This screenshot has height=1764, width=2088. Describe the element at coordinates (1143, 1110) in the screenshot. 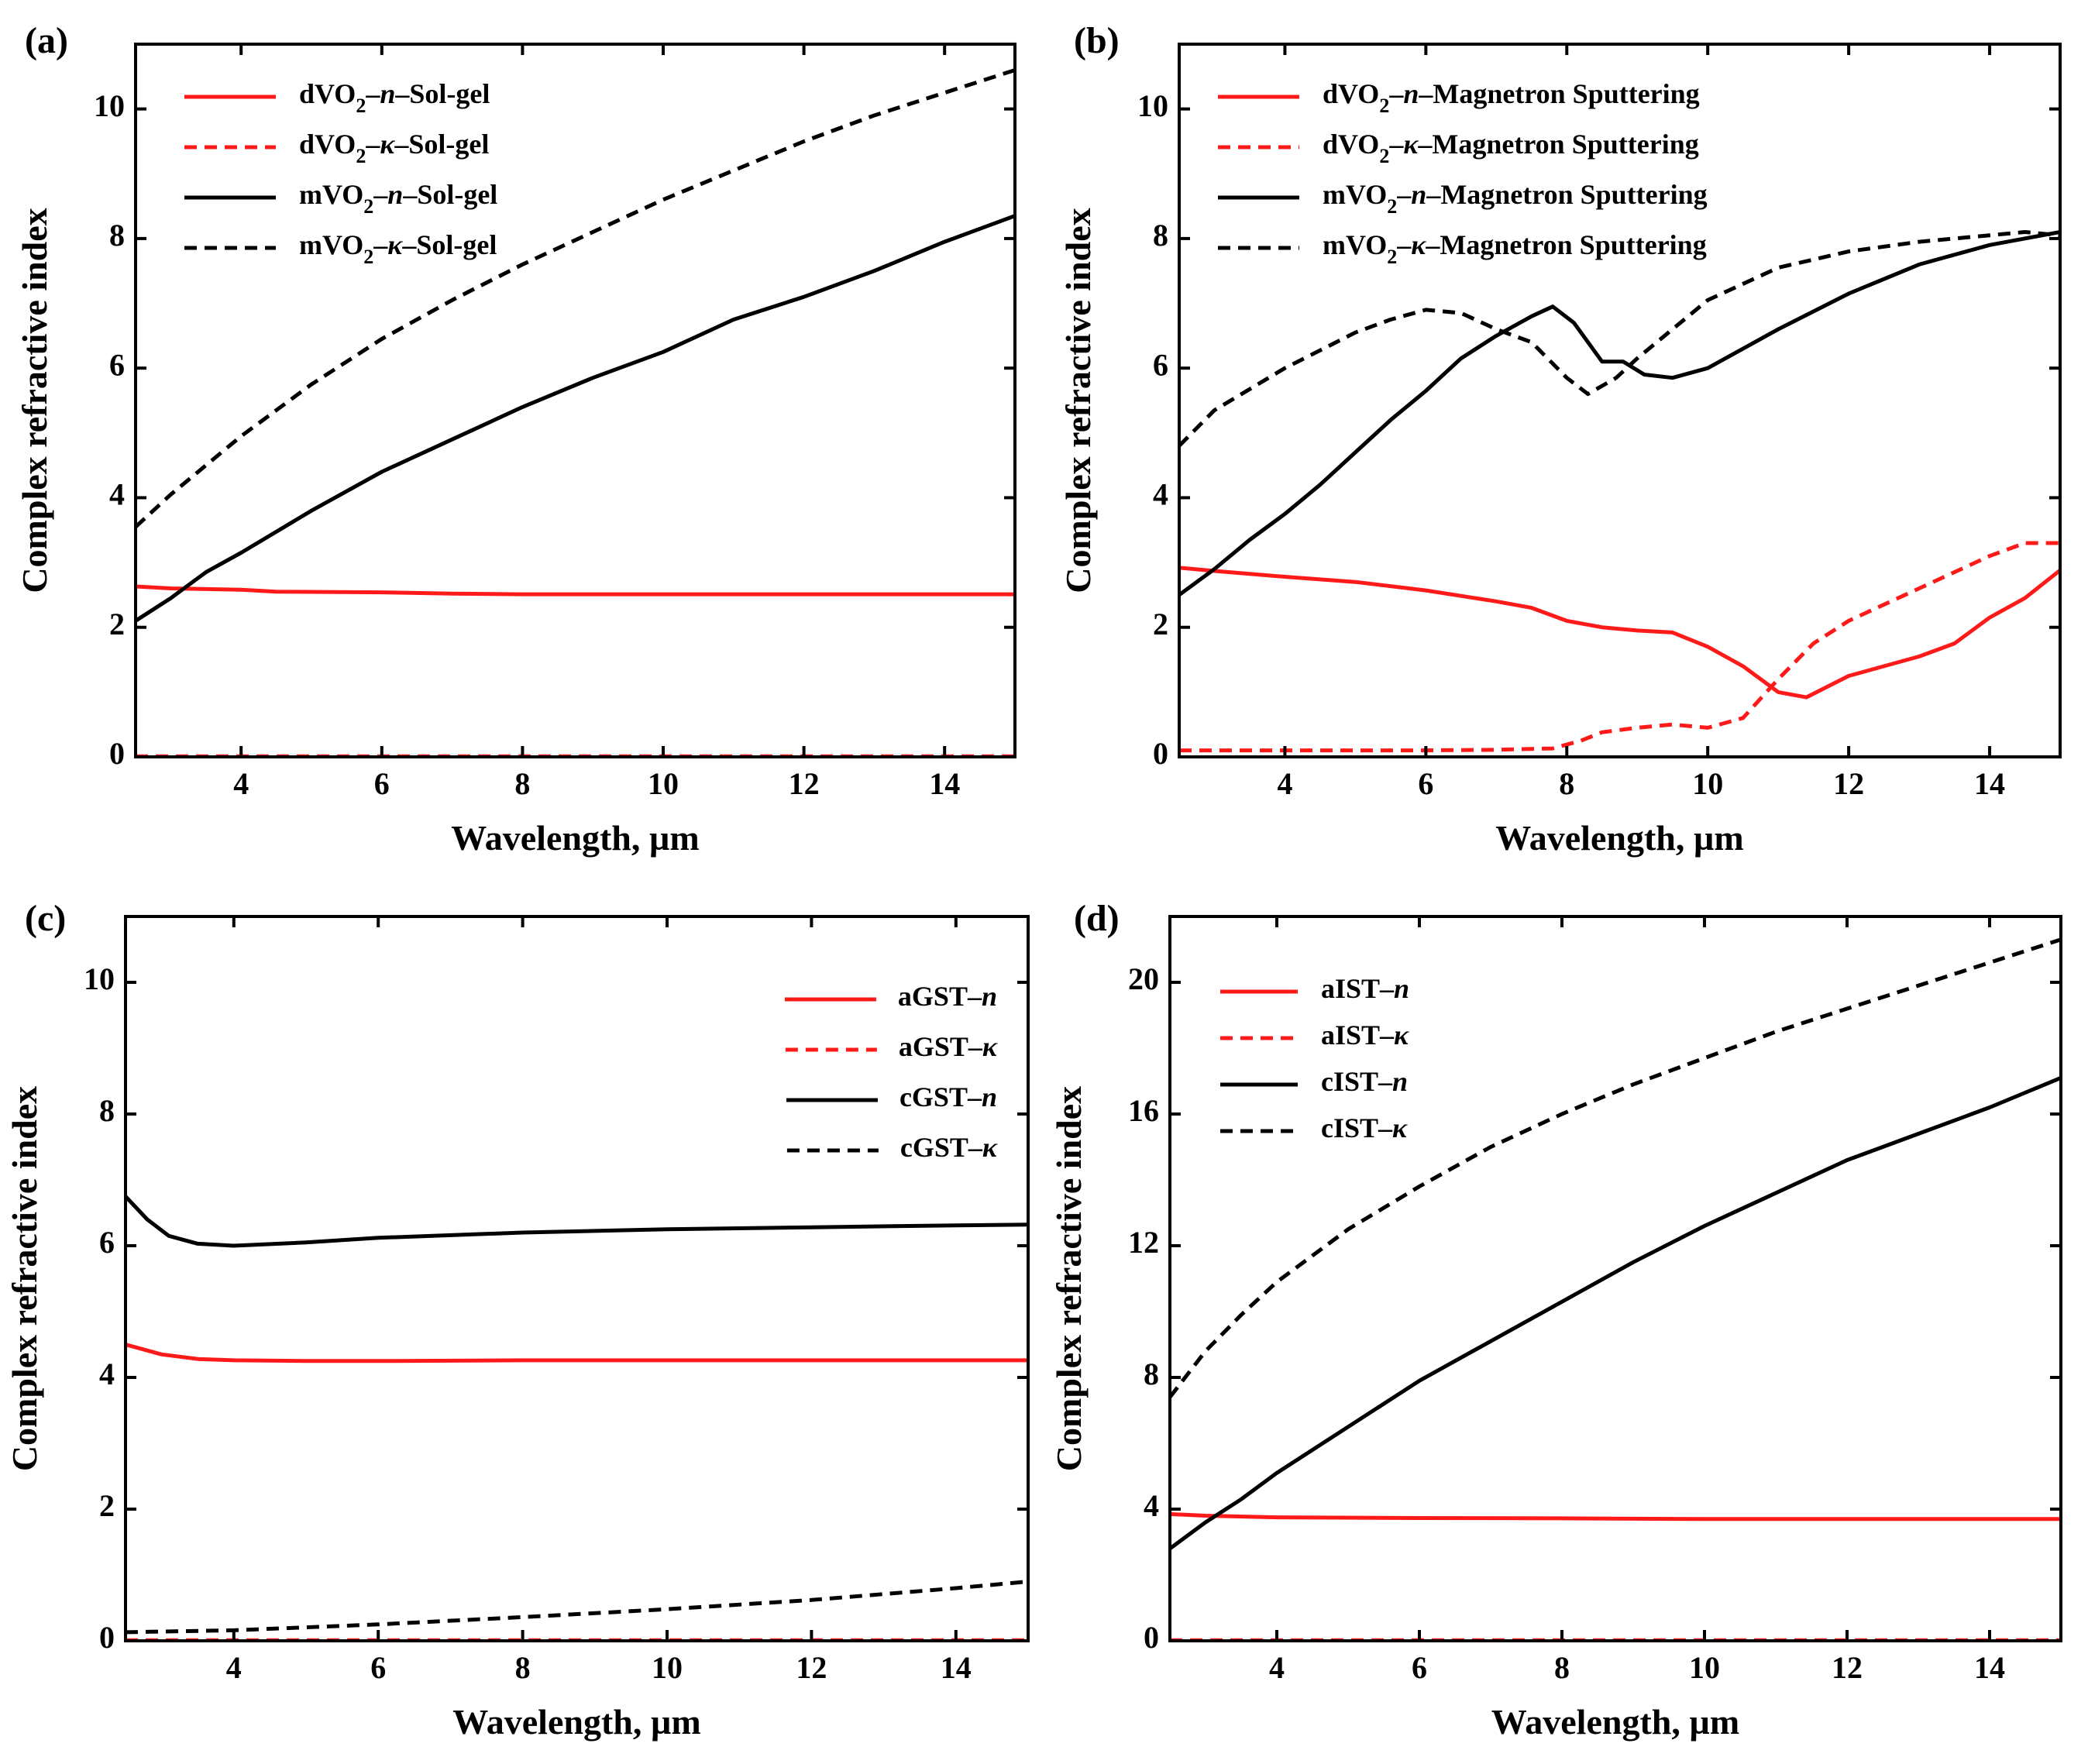

I see `y-tick-label: 16` at that location.